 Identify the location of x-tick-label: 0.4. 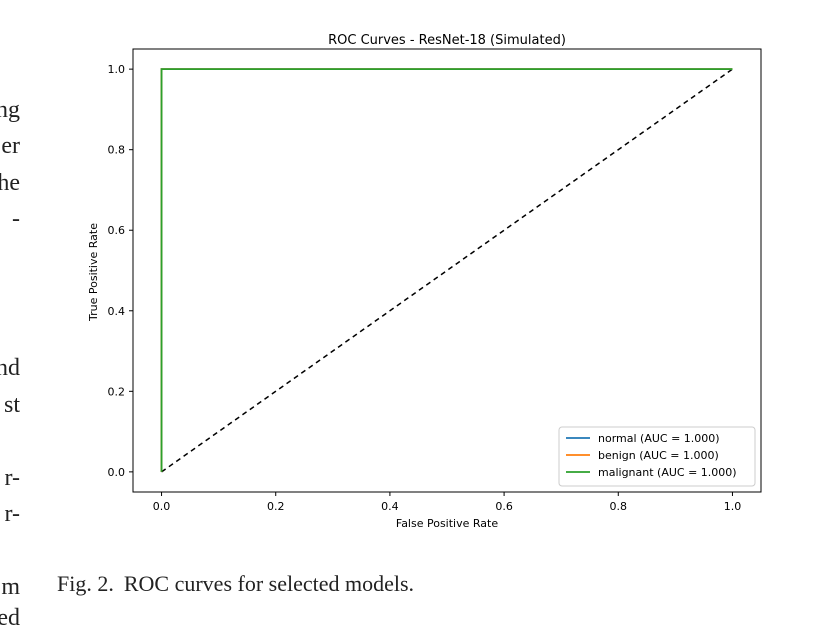
(390, 506).